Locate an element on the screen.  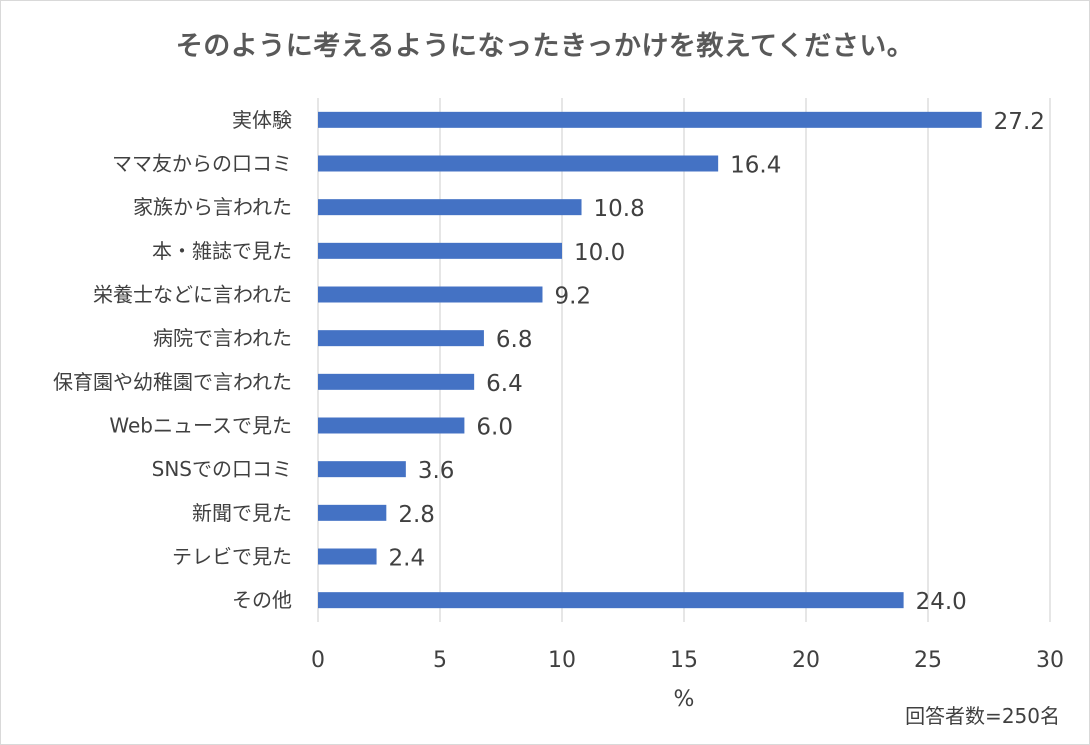
x-tick-label: 5 is located at coordinates (440, 660).